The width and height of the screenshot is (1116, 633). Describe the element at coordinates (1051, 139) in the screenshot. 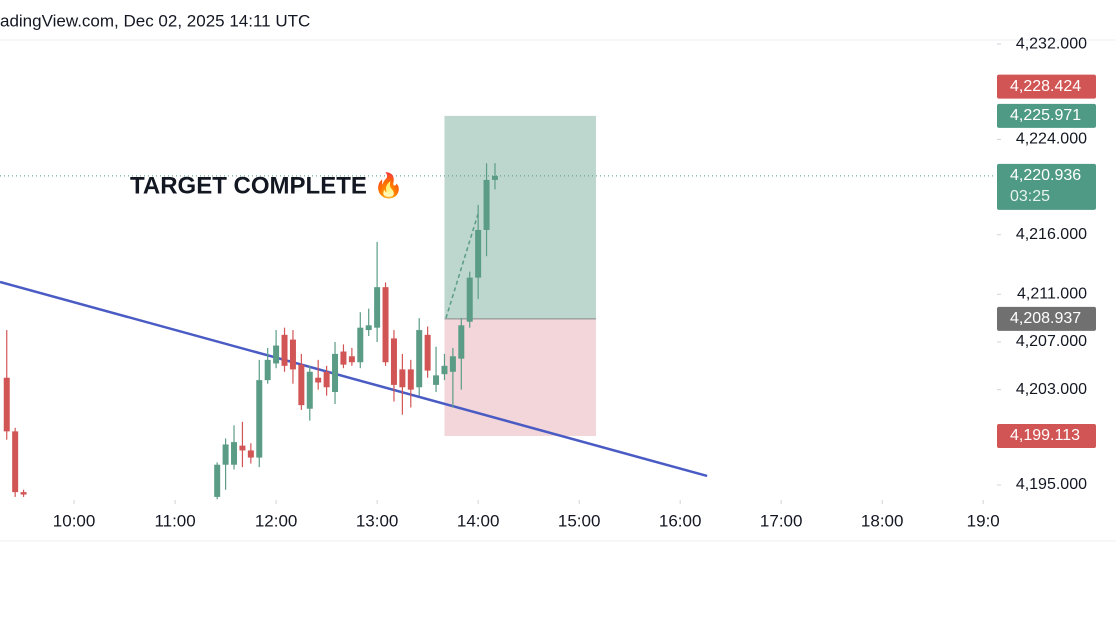

I see `y-tick-label: 4,224.000` at that location.